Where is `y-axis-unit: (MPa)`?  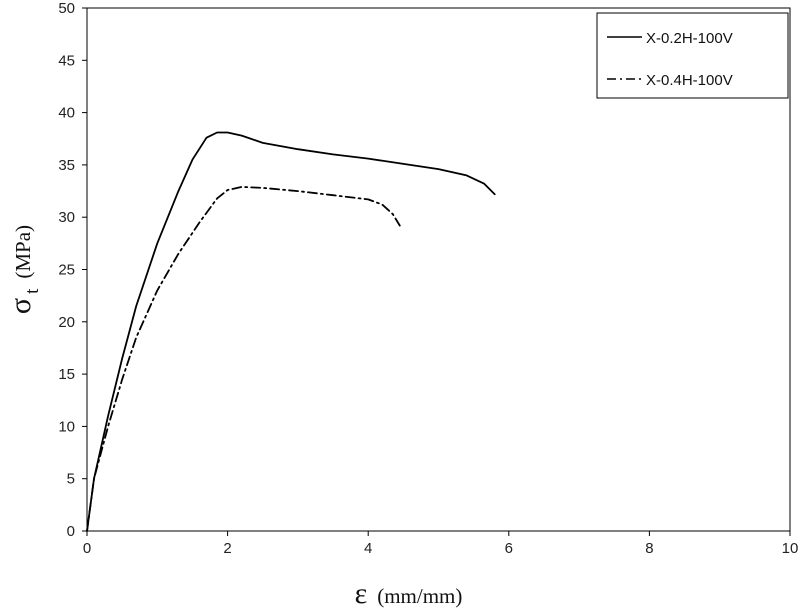
y-axis-unit: (MPa) is located at coordinates (23, 252).